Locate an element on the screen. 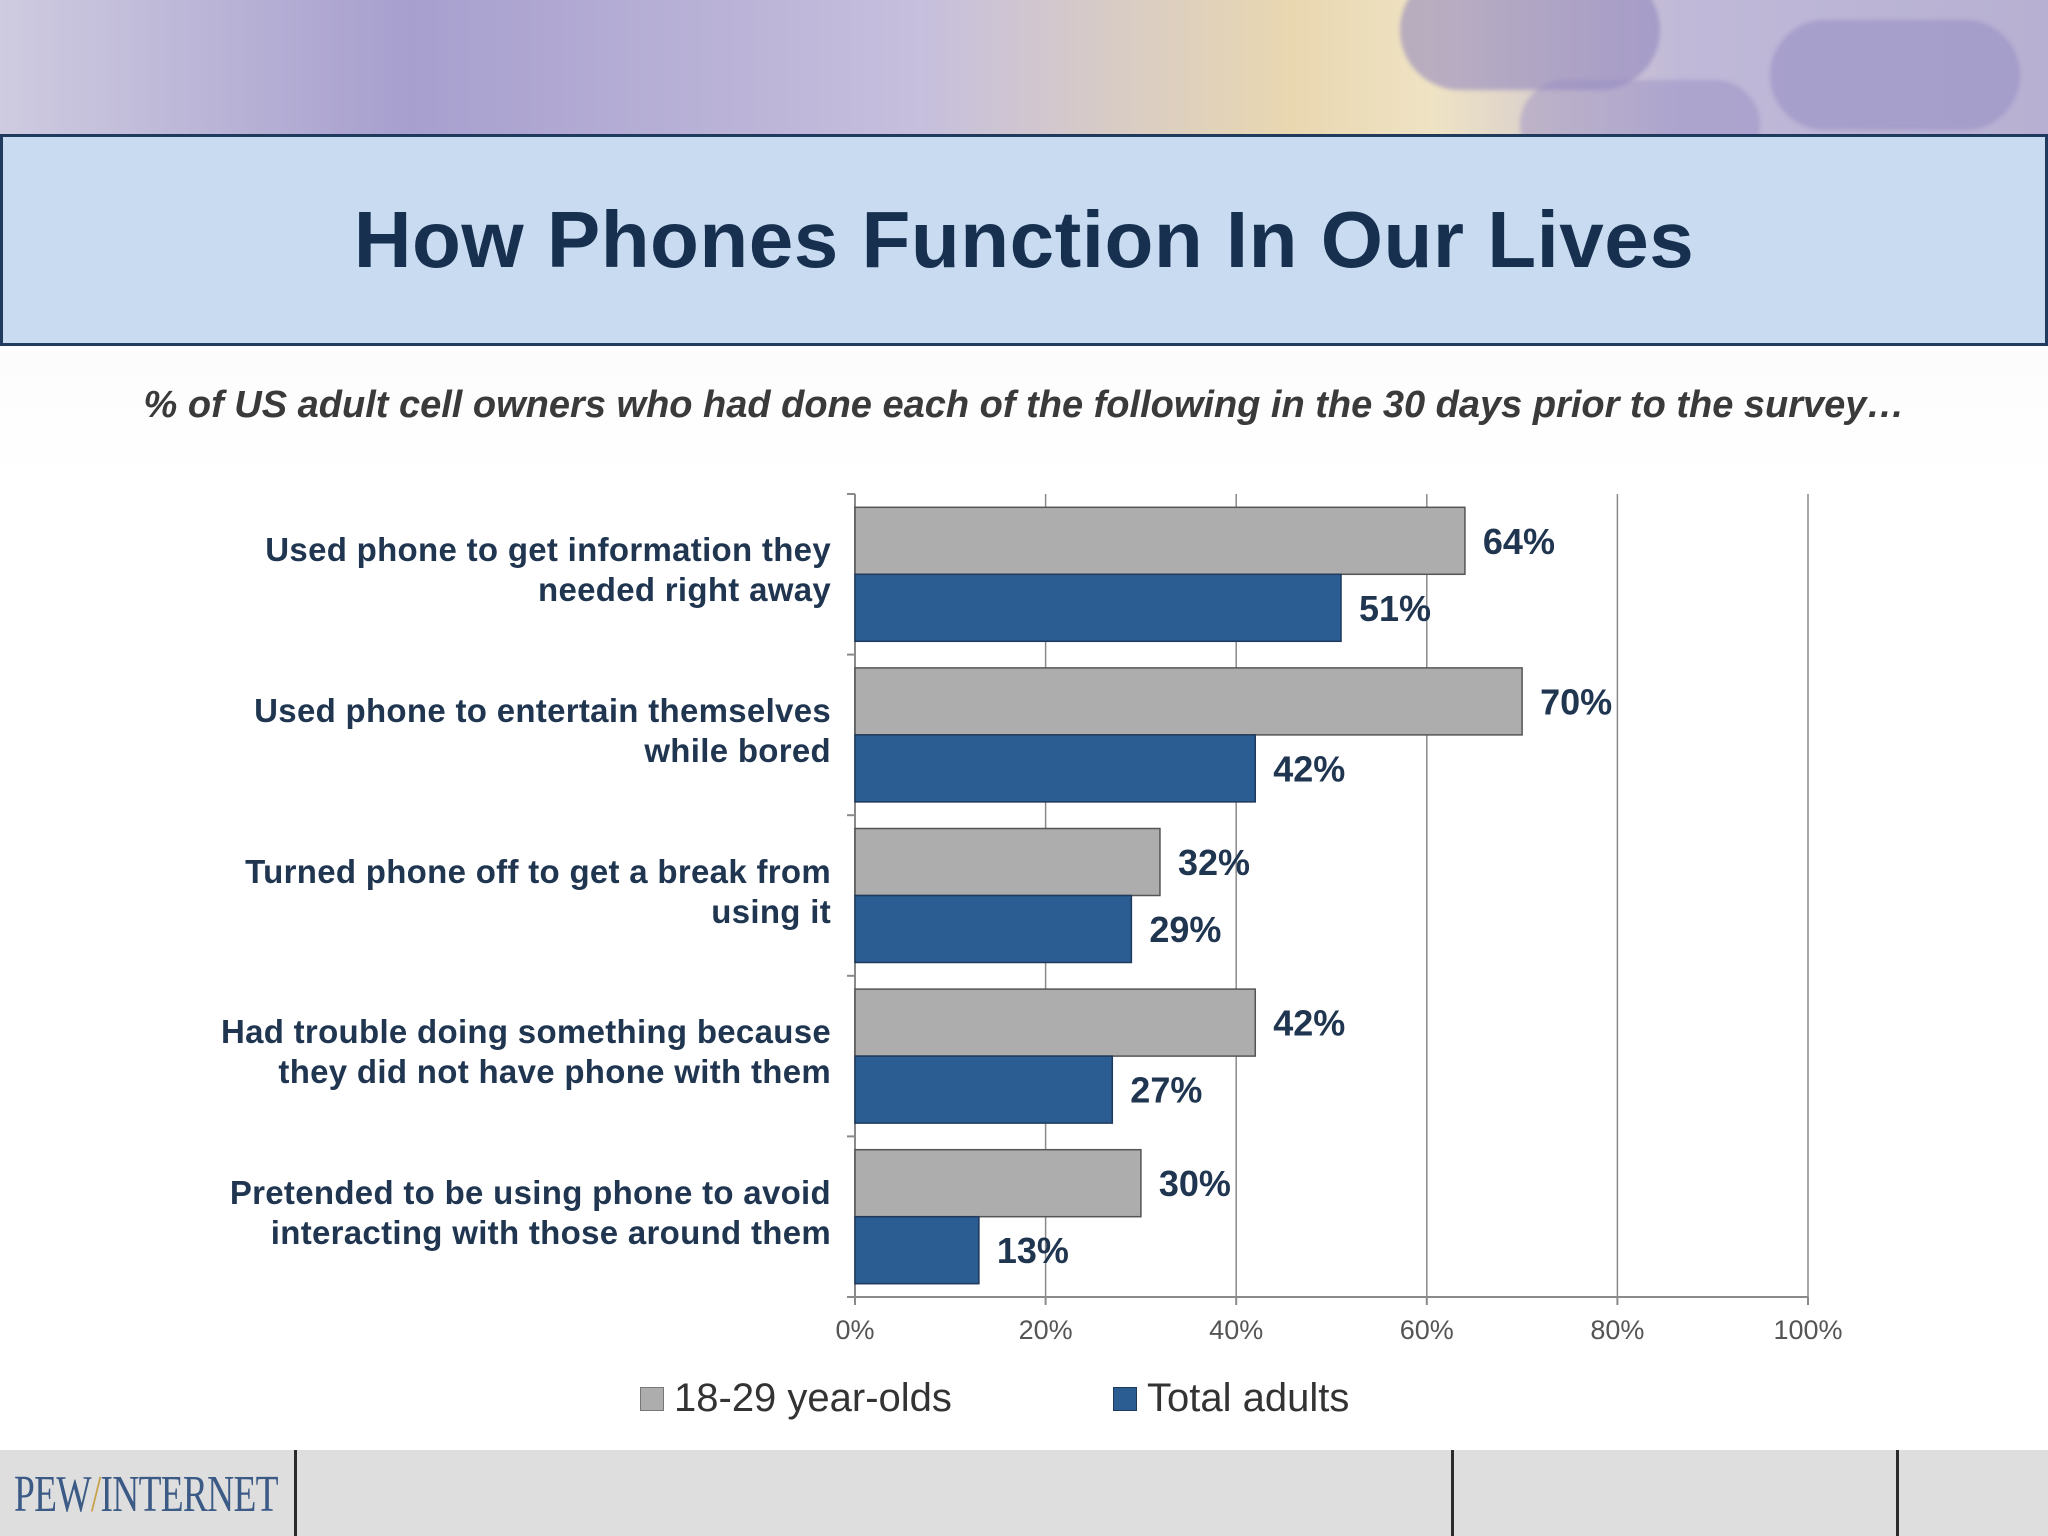 The height and width of the screenshot is (1536, 2048). category-label-line: needed right away is located at coordinates (684, 590).